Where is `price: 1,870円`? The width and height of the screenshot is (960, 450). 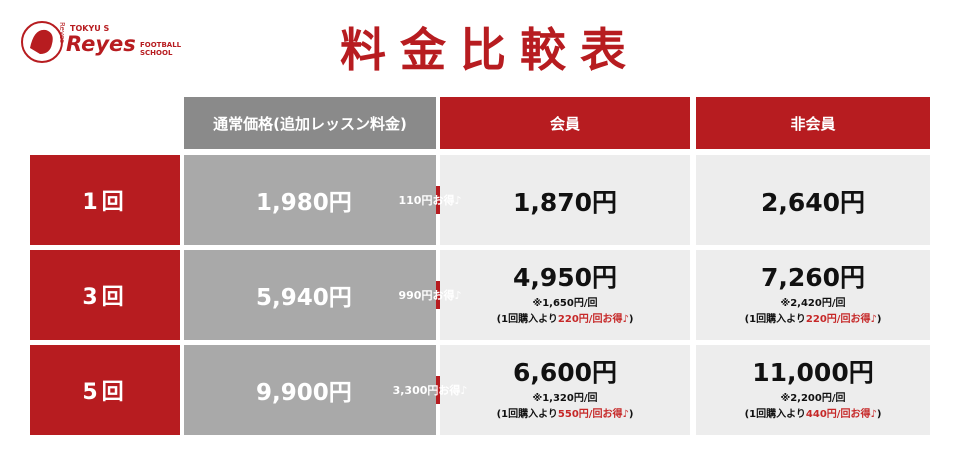
price: 1,870円 is located at coordinates (565, 202).